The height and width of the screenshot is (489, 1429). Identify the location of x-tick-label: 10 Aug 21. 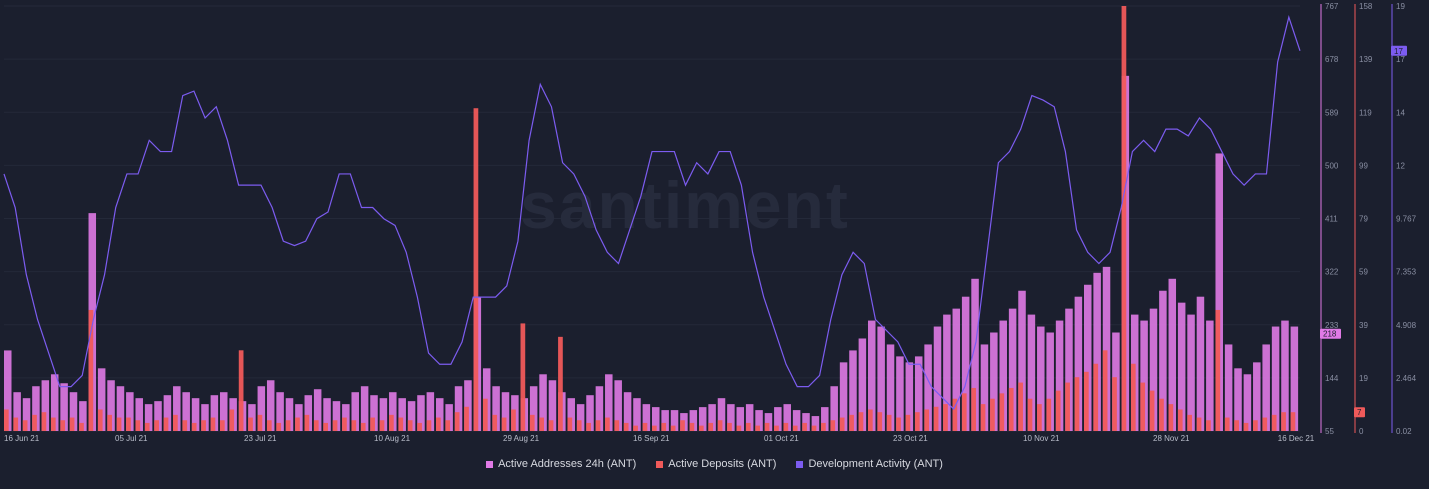
(392, 438).